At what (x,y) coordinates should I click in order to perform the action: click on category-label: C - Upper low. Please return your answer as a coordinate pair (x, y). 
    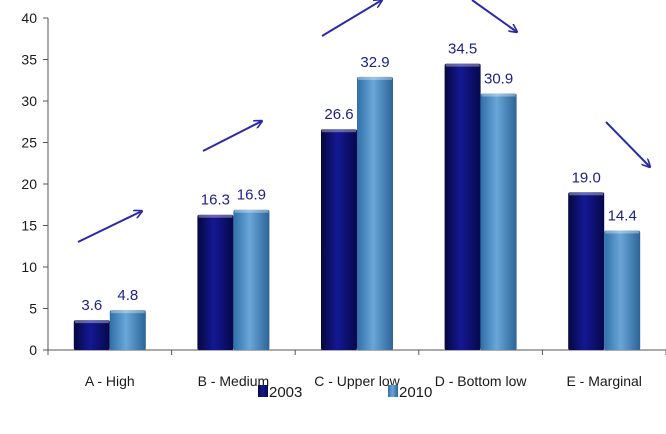
    Looking at the image, I should click on (357, 381).